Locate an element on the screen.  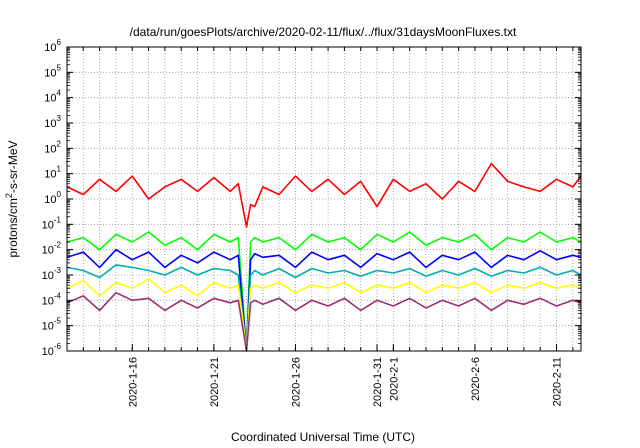
y-tick-exponent: 3 is located at coordinates (59, 118).